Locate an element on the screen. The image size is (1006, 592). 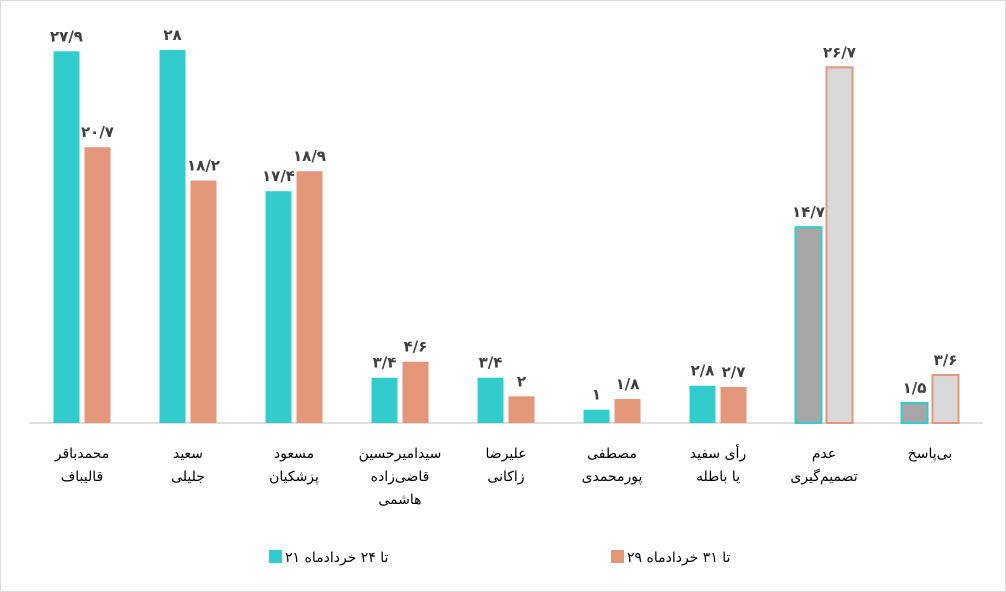
category-label-5: پورمحمدی is located at coordinates (612, 477).